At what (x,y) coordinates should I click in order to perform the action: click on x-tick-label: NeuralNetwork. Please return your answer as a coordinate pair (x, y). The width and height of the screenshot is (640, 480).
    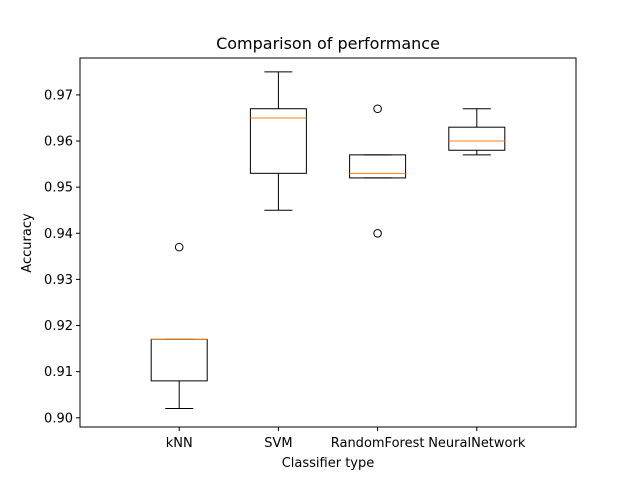
    Looking at the image, I should click on (477, 443).